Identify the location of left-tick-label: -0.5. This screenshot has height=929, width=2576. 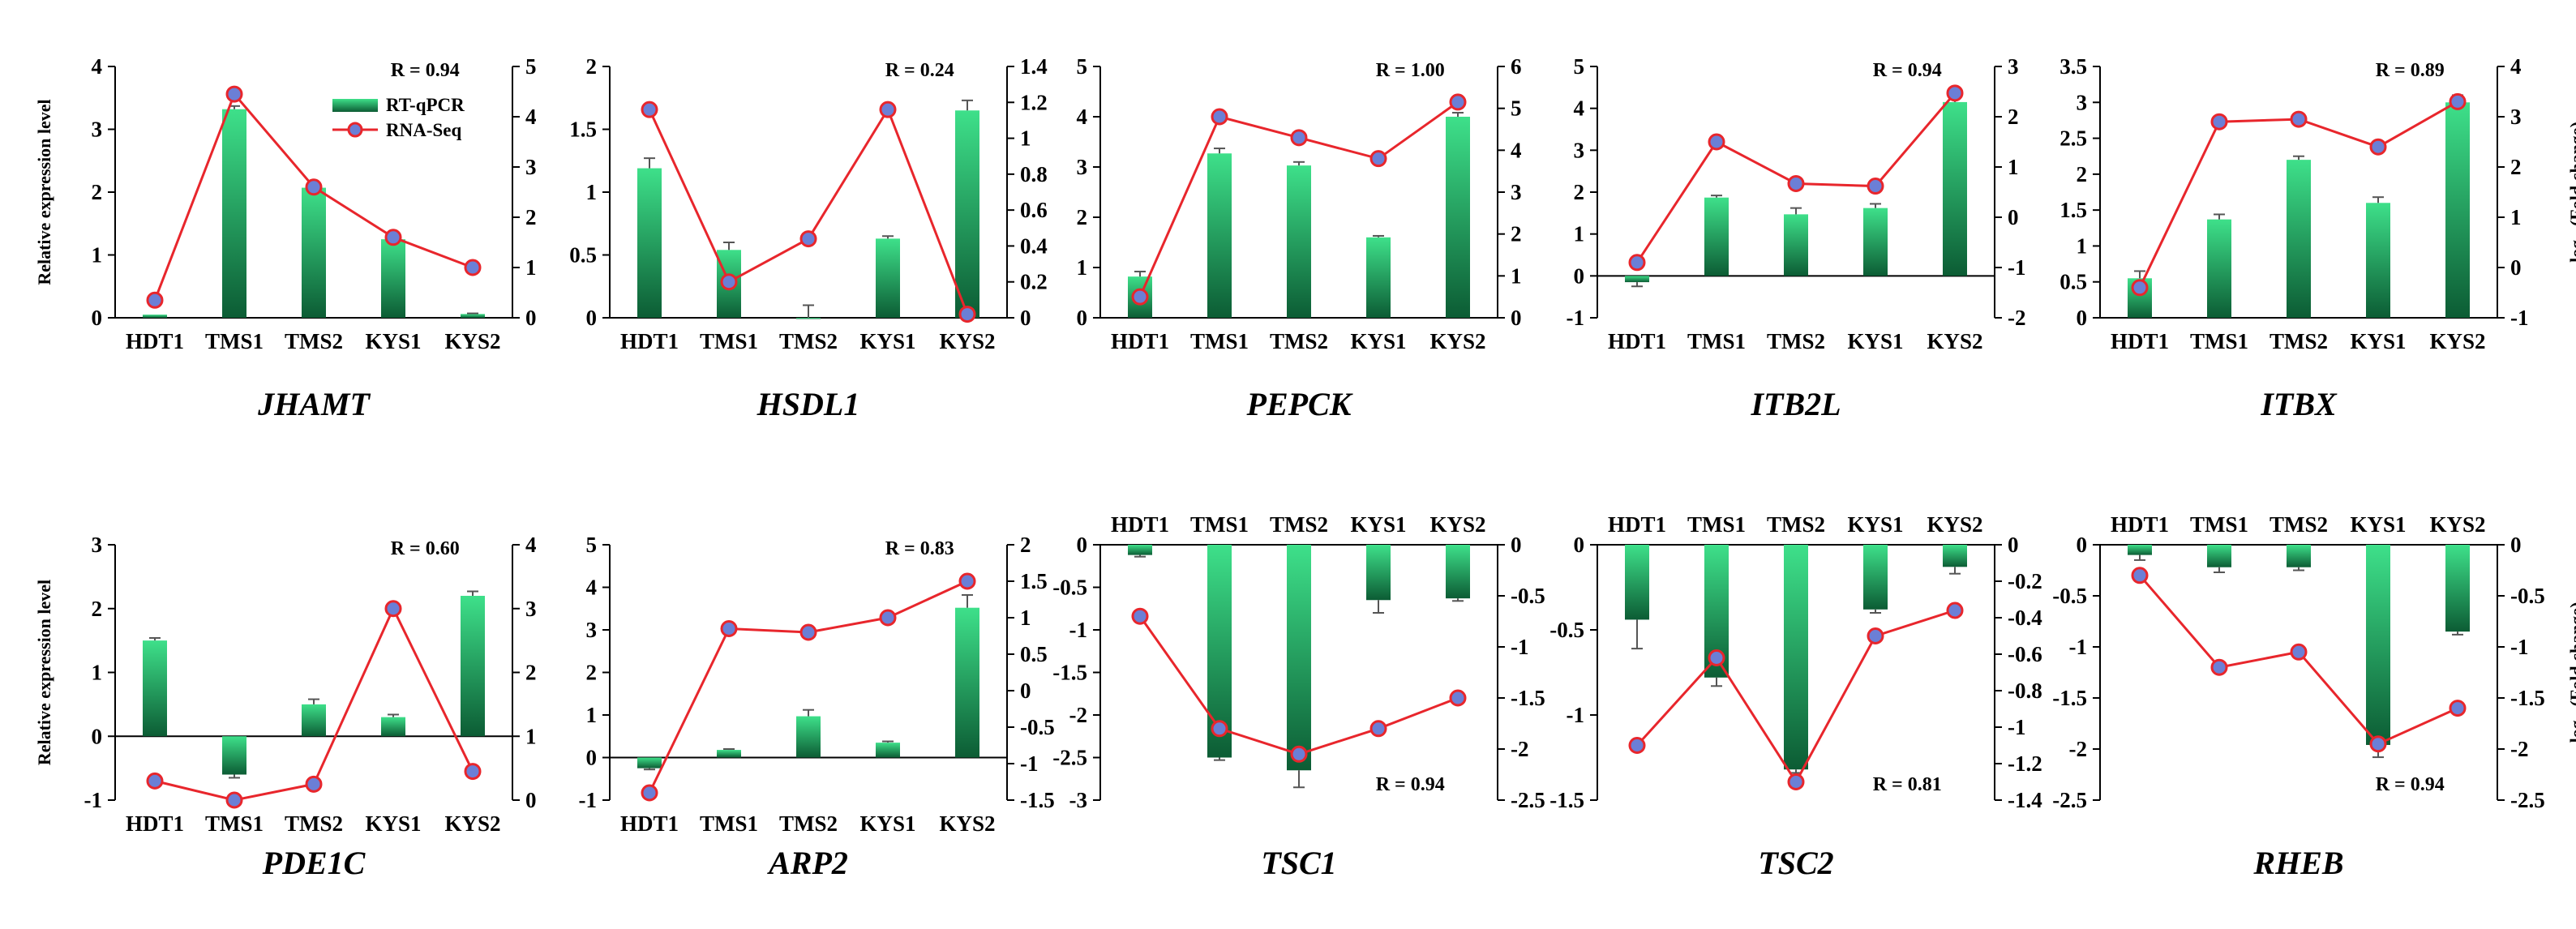
(1069, 588).